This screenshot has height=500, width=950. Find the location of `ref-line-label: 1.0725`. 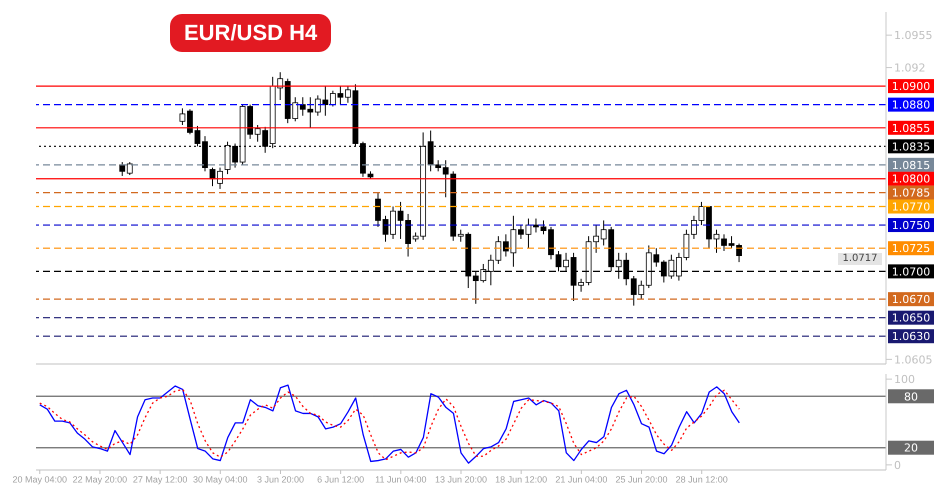

ref-line-label: 1.0725 is located at coordinates (911, 249).